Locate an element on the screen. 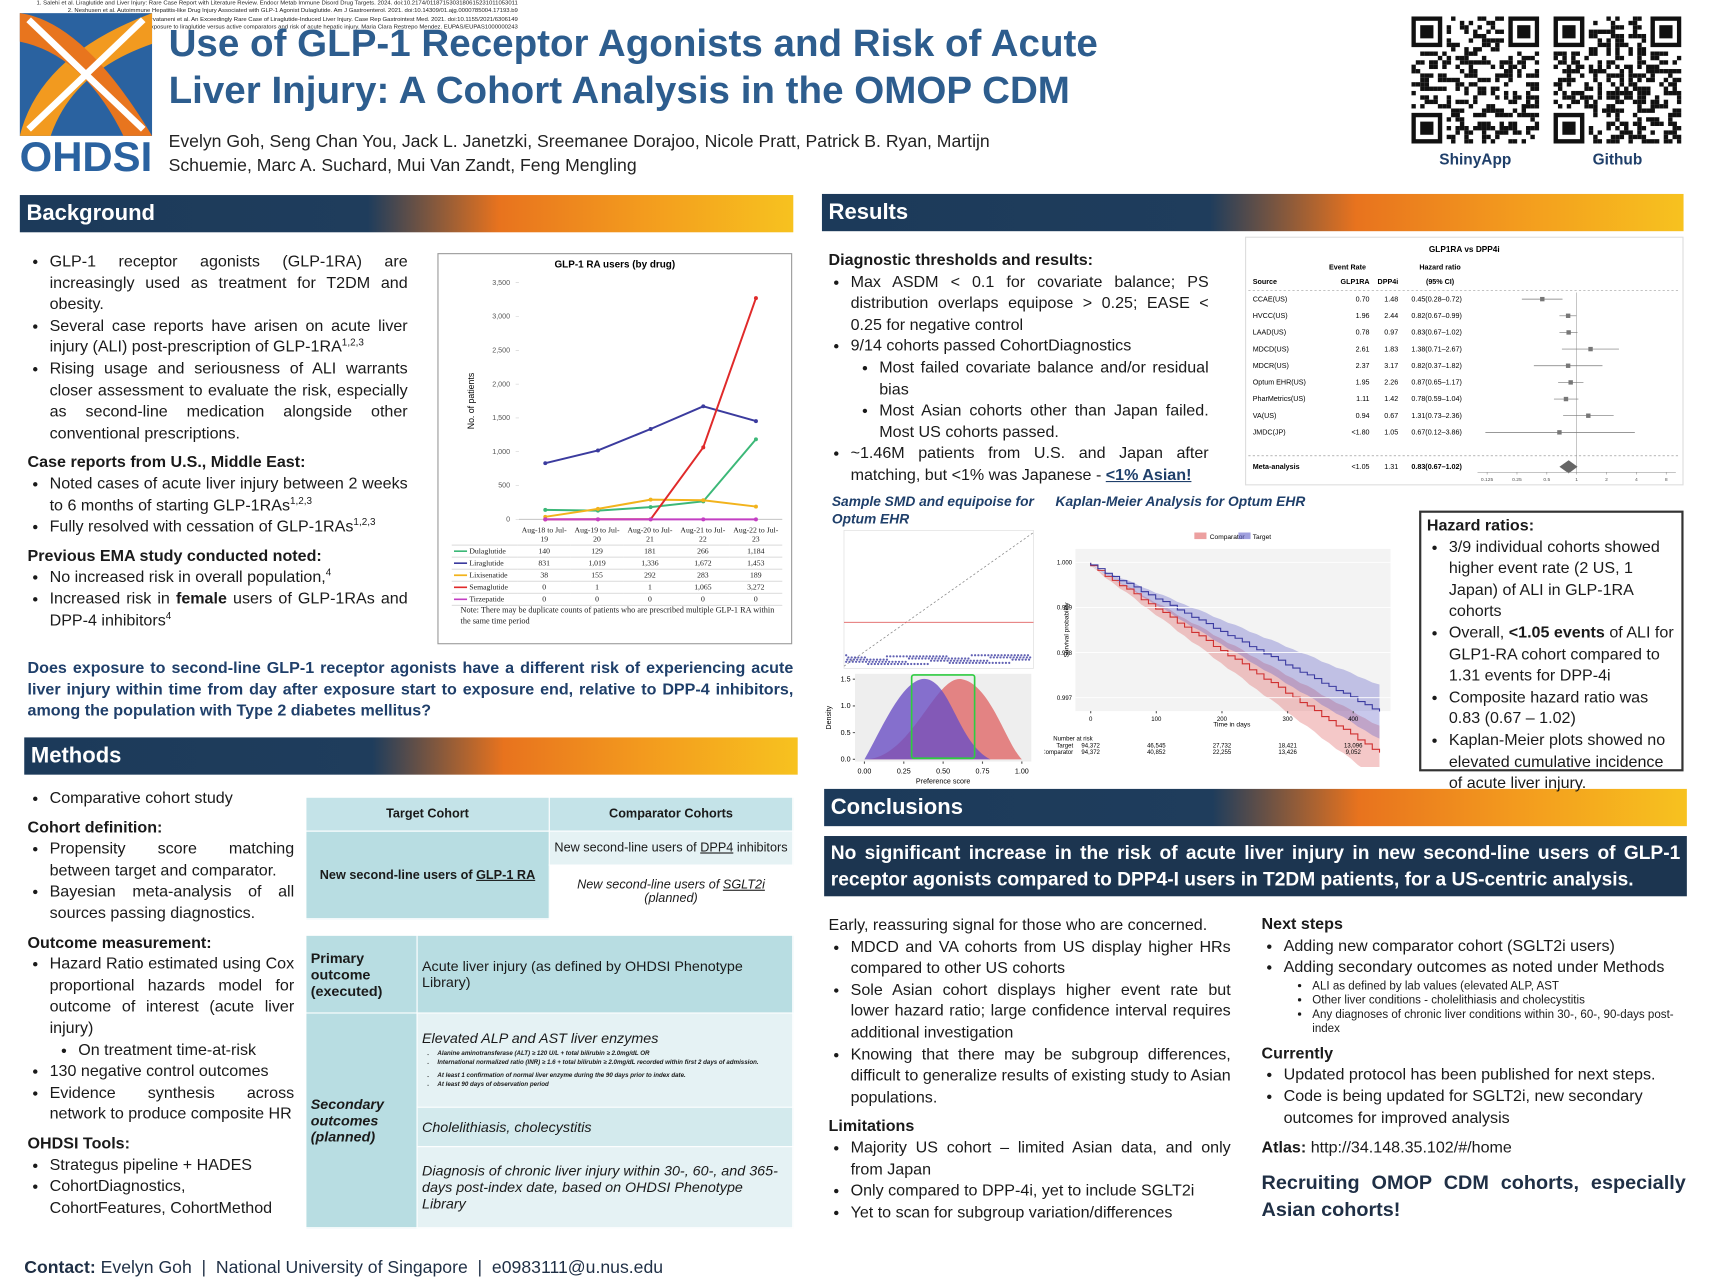 This screenshot has width=1710, height=1282. forest-text: Optum EHR(US) is located at coordinates (1279, 383).